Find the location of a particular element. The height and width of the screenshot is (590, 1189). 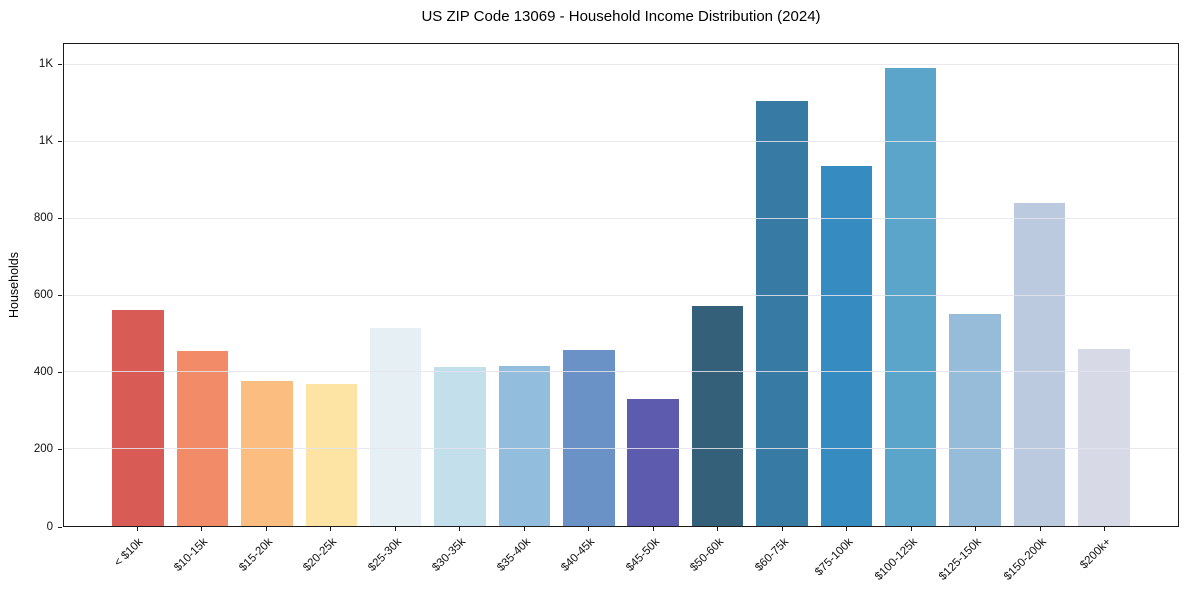

x-tick-label: $150-200k is located at coordinates (1025, 559).